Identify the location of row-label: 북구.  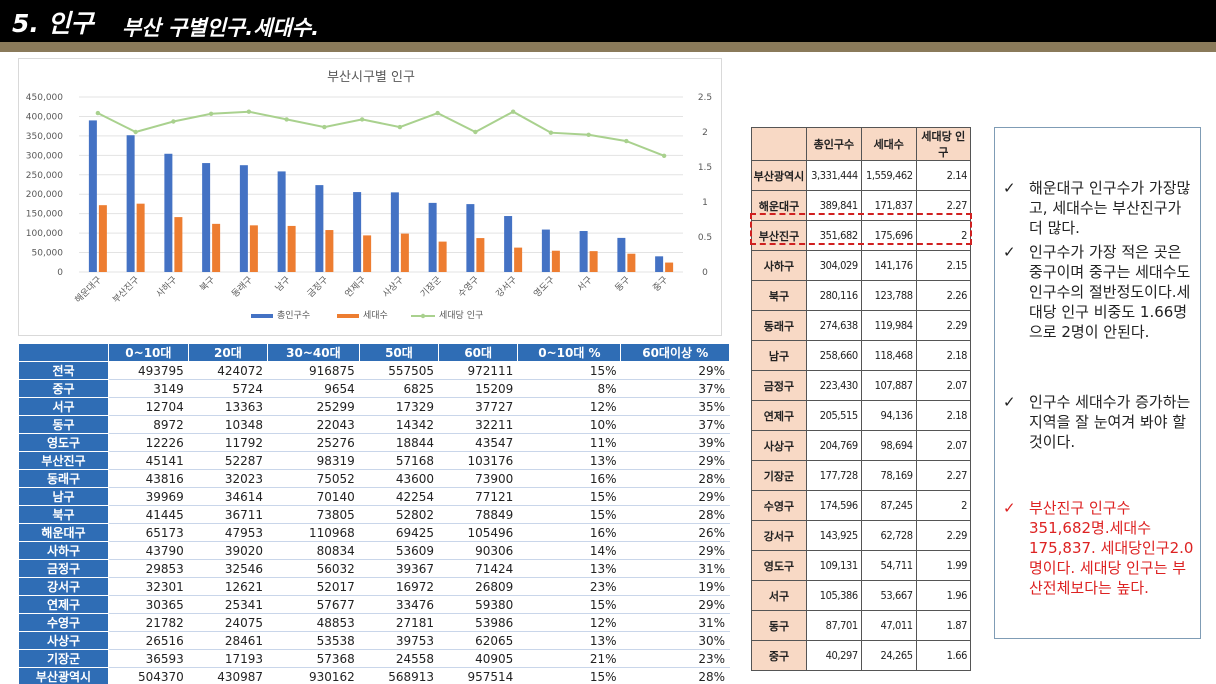
(63, 514).